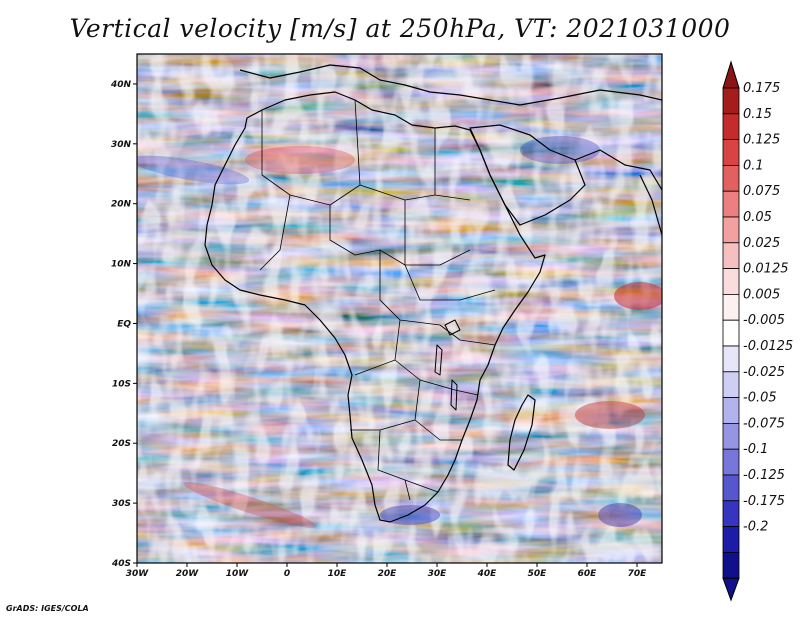  I want to click on arabia-coastline, so click(527, 175).